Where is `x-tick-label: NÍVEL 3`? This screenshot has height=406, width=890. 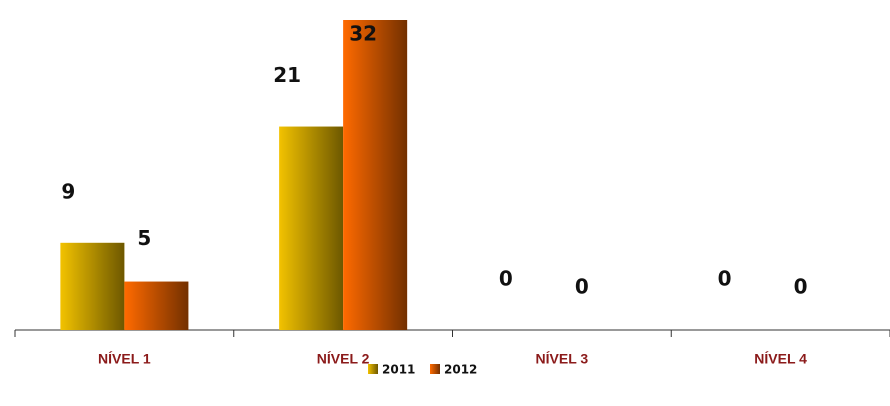
x-tick-label: NÍVEL 3 is located at coordinates (562, 359).